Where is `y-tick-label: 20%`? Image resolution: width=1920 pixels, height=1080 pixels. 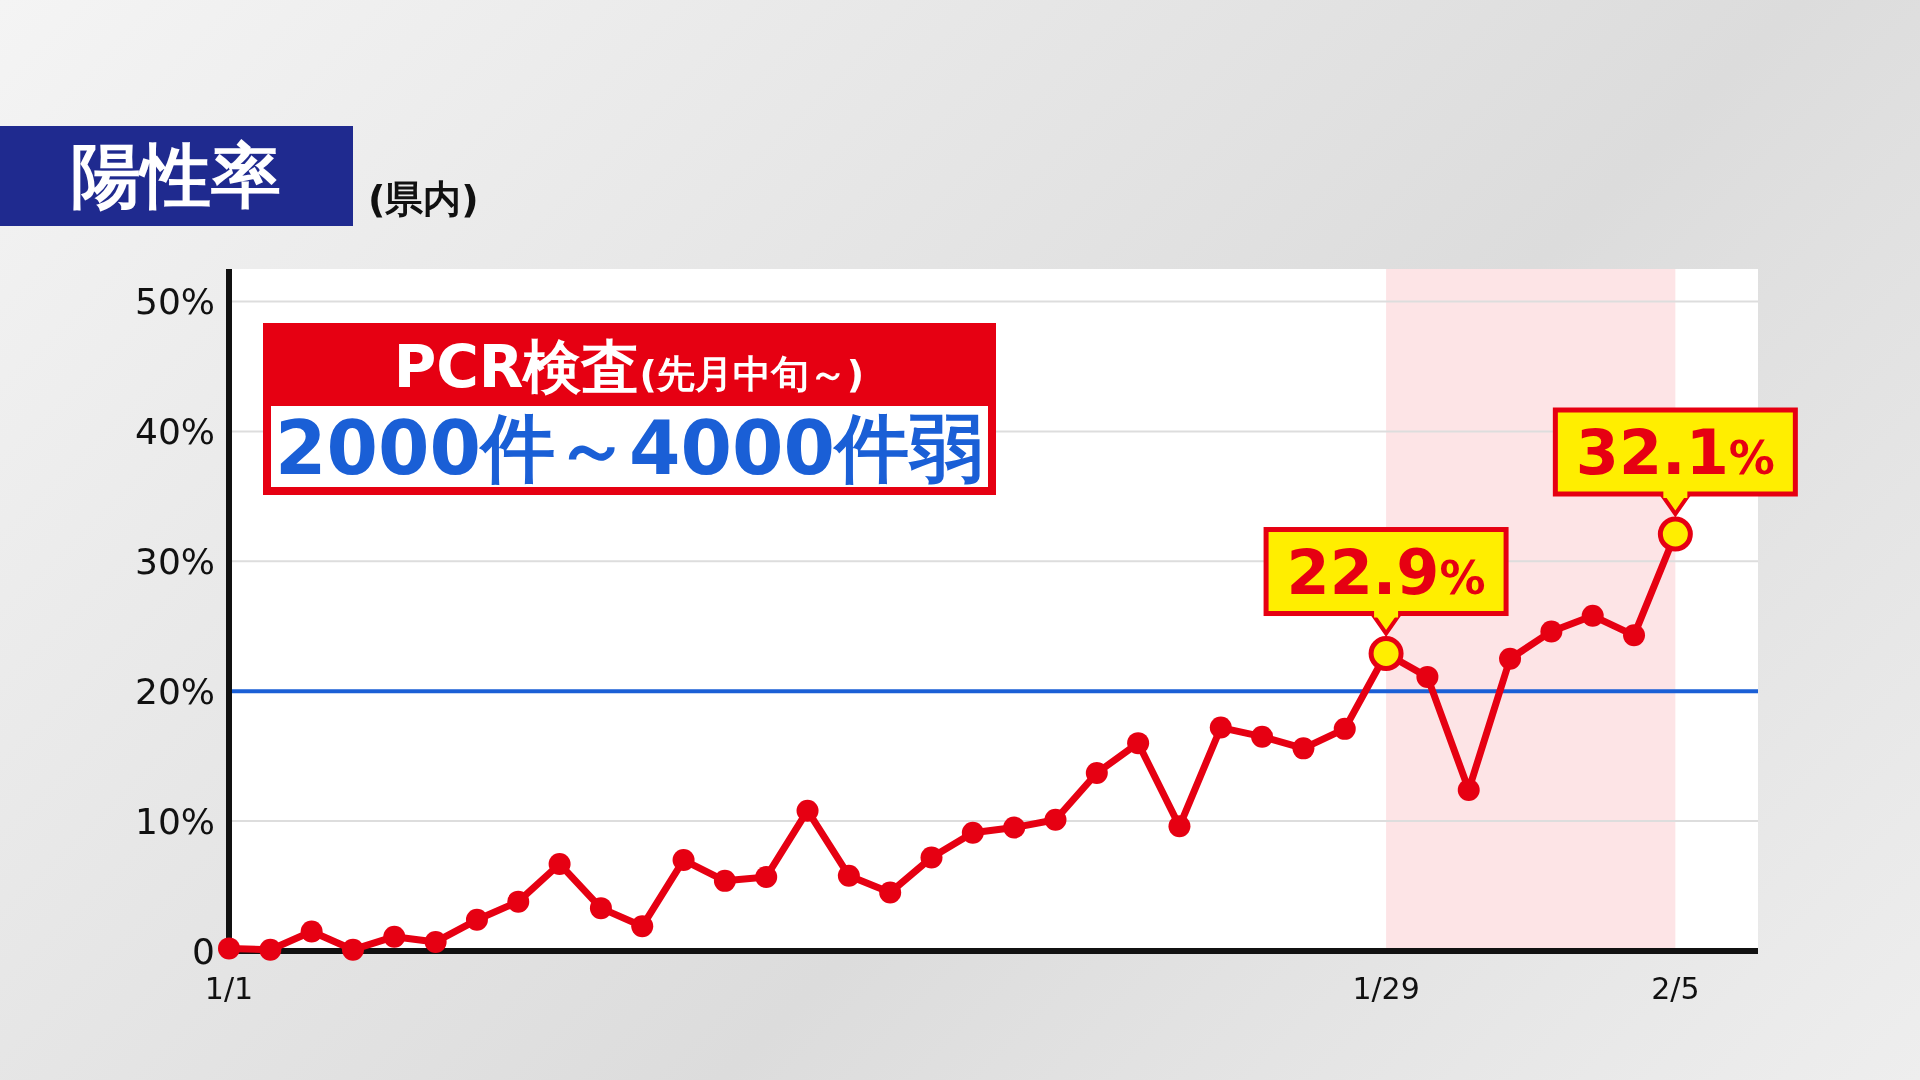 y-tick-label: 20% is located at coordinates (174, 692).